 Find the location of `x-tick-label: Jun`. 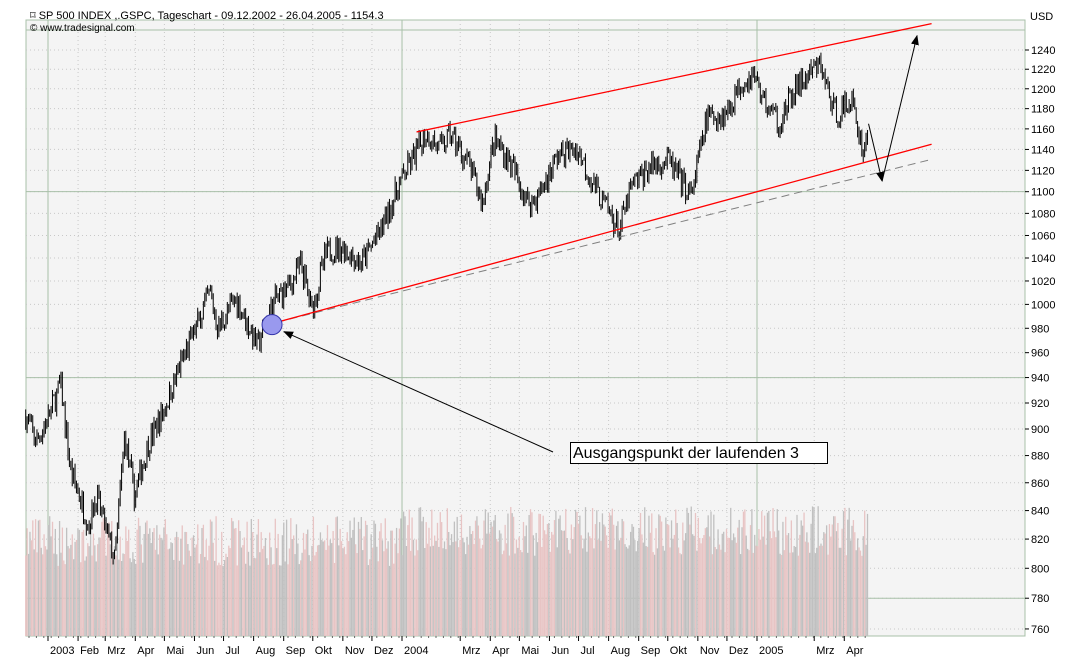

x-tick-label: Jun is located at coordinates (205, 651).